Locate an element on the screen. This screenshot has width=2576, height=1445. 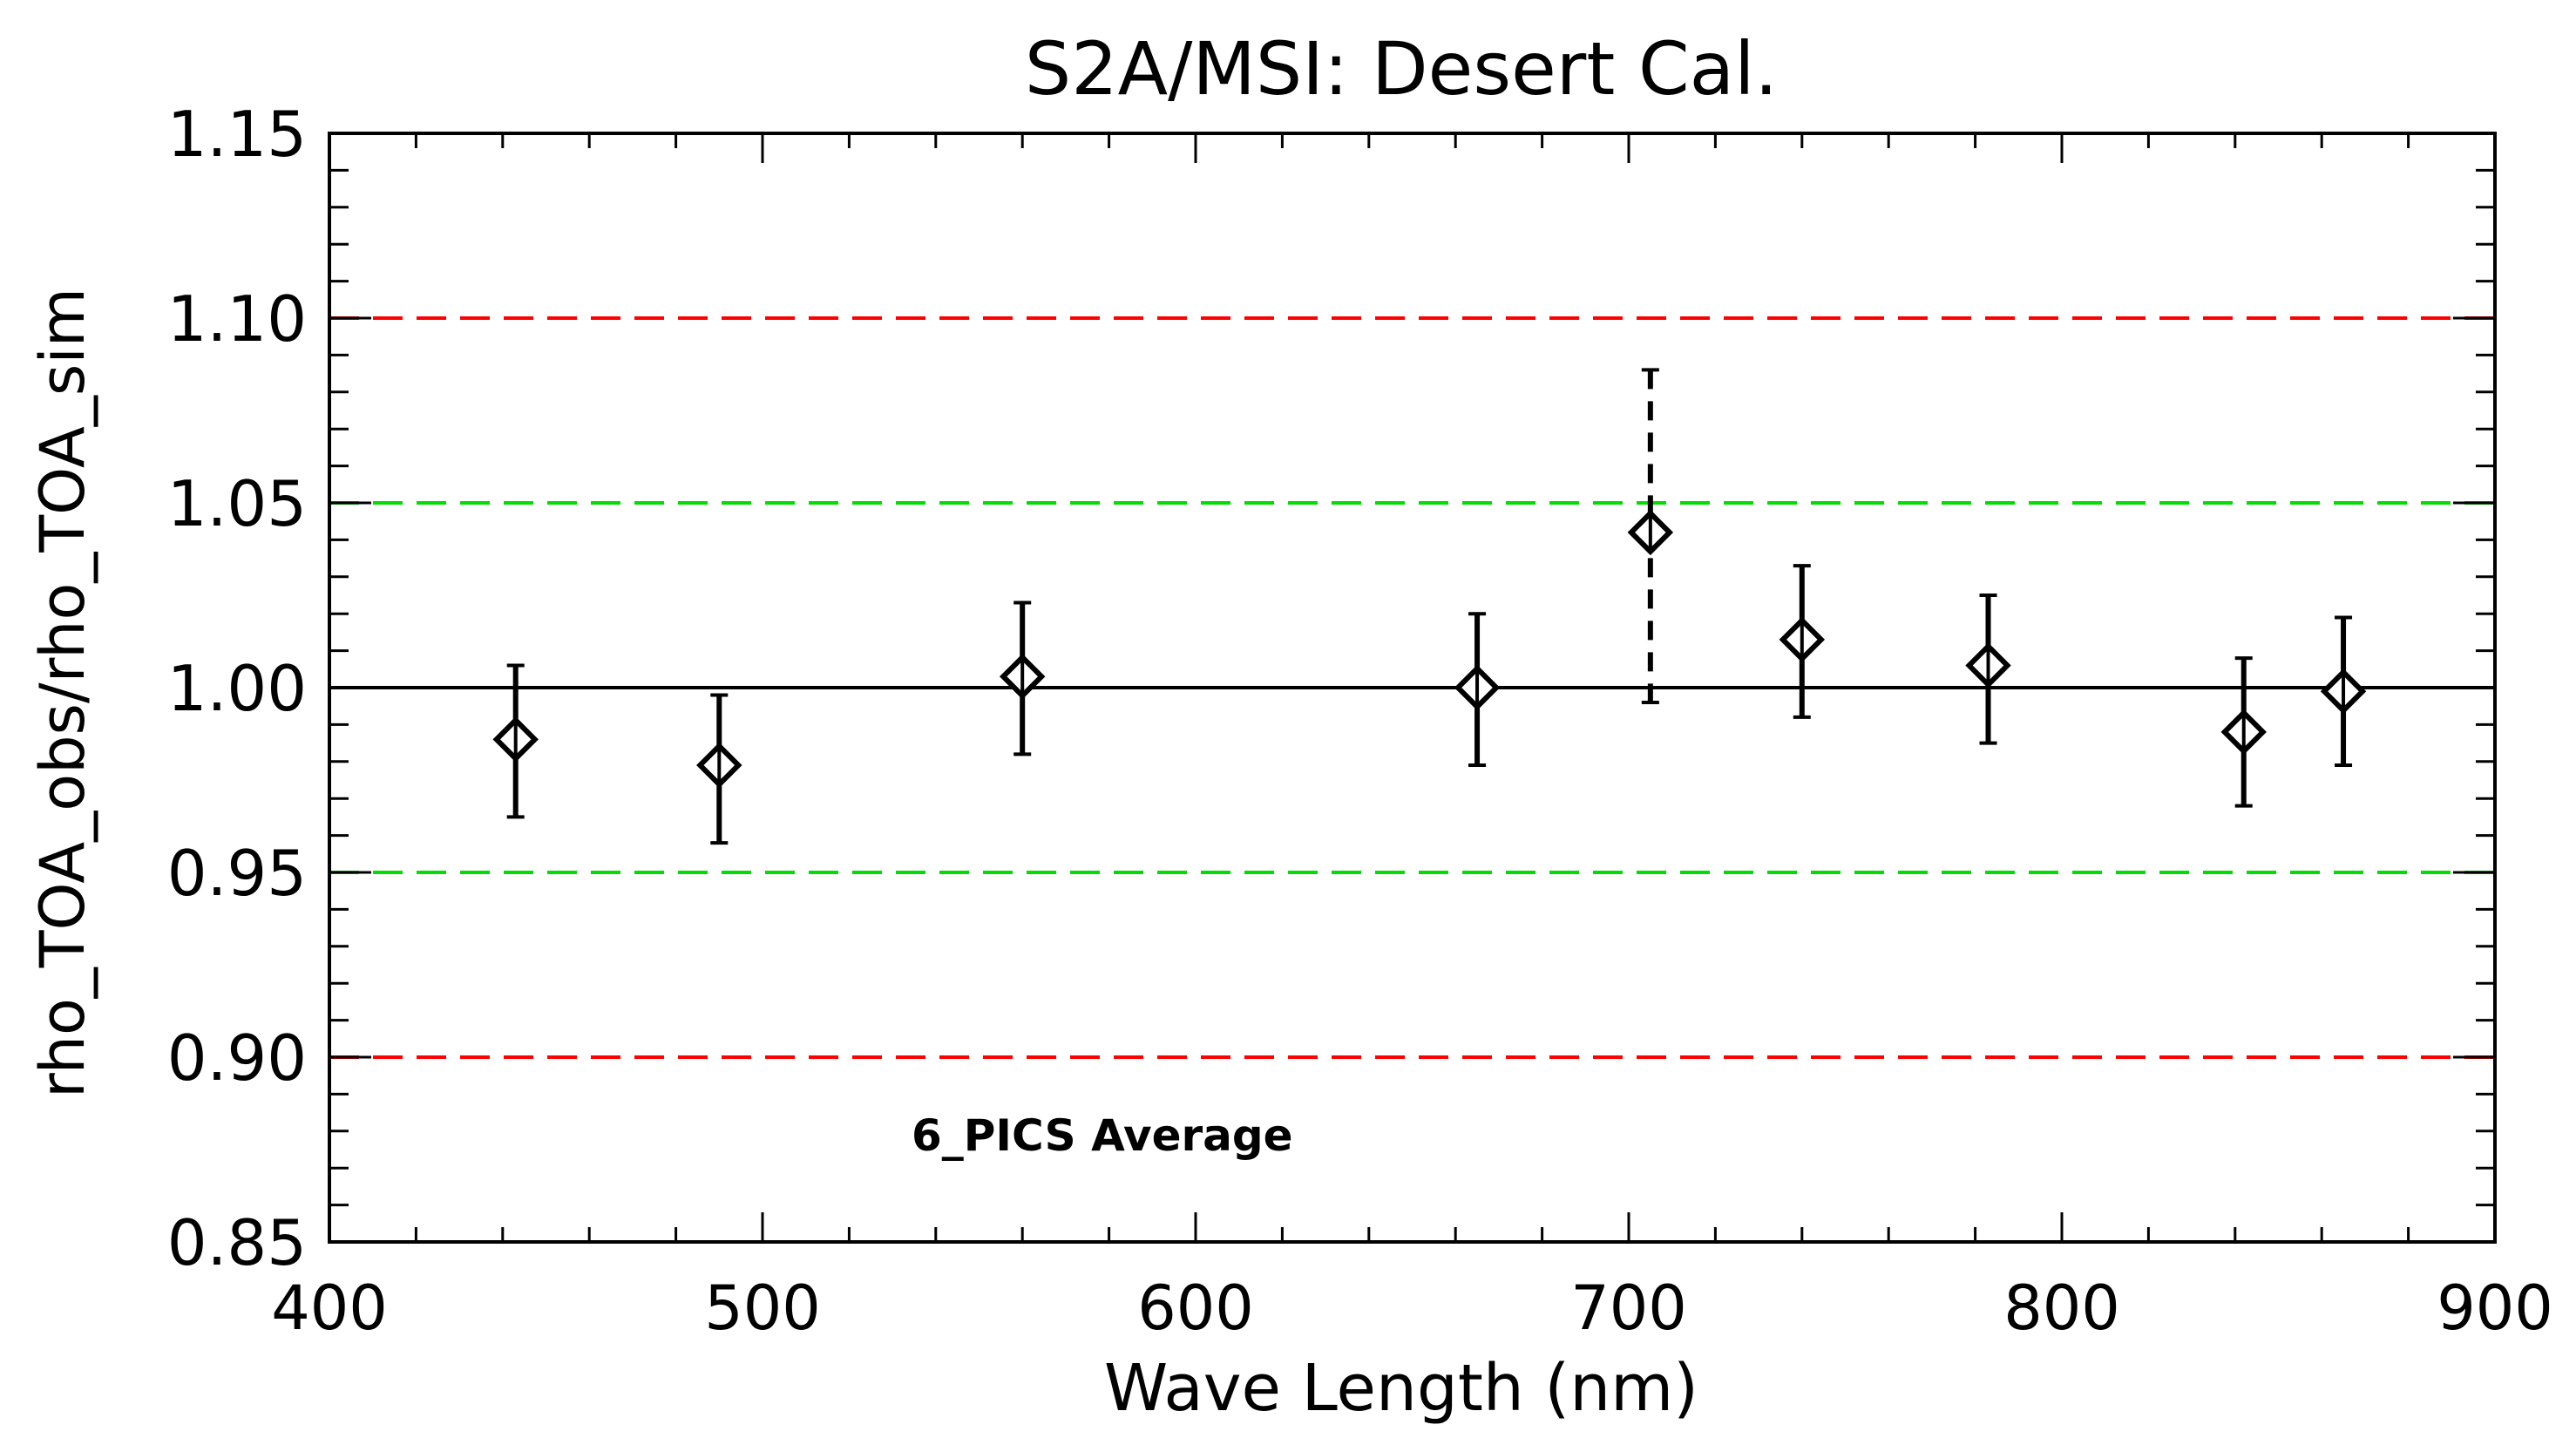
x-tick-label: 700 is located at coordinates (1629, 1308).